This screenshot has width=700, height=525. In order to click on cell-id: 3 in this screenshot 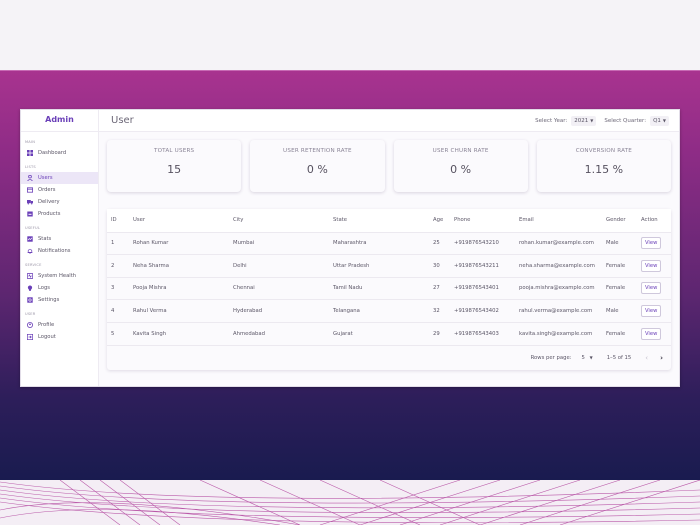, I will do `click(118, 288)`.